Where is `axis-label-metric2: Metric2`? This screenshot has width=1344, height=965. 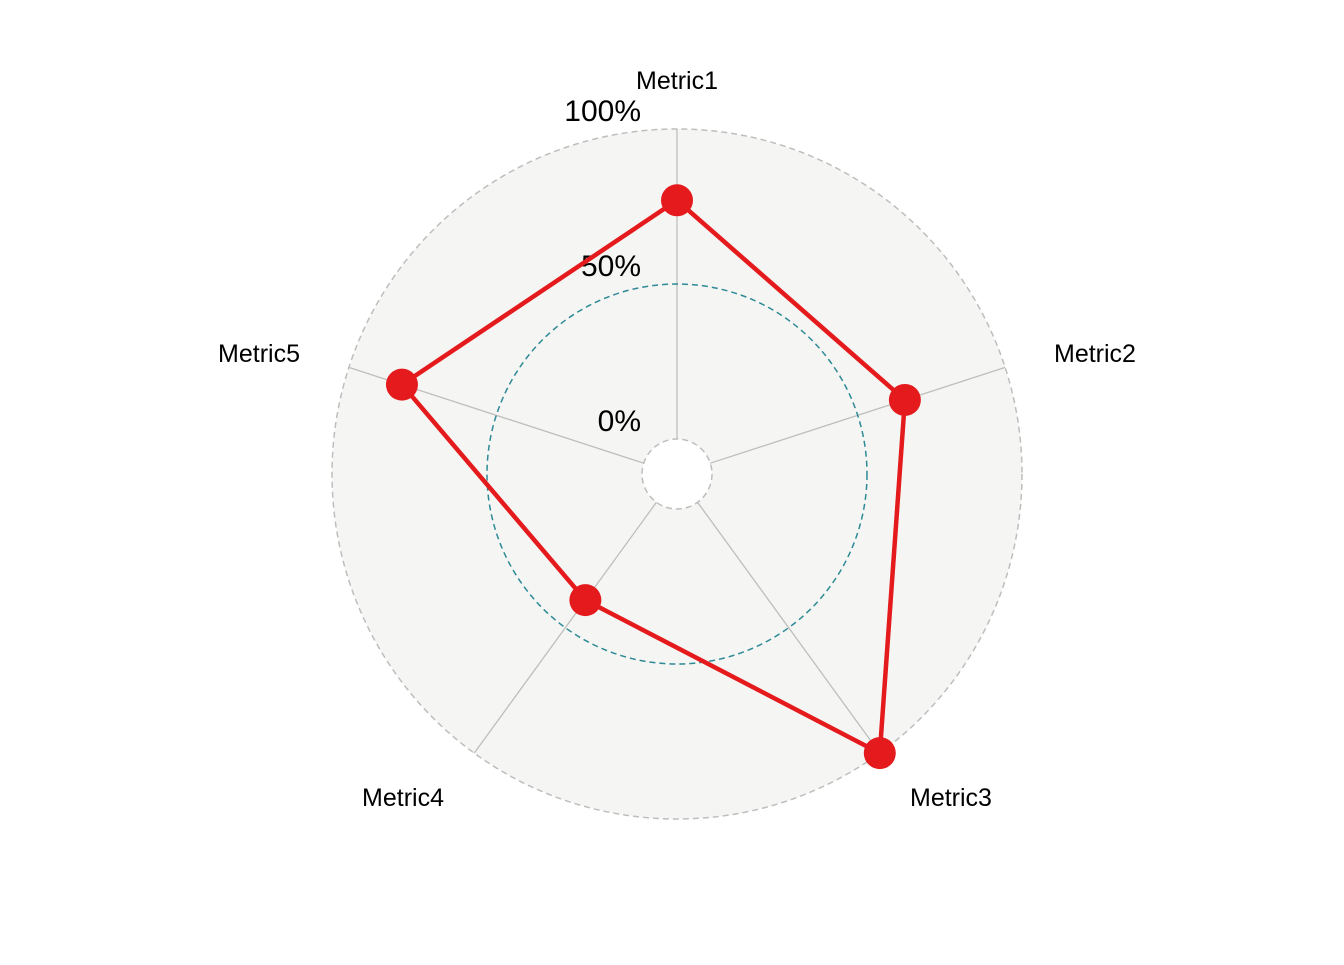 axis-label-metric2: Metric2 is located at coordinates (1095, 354).